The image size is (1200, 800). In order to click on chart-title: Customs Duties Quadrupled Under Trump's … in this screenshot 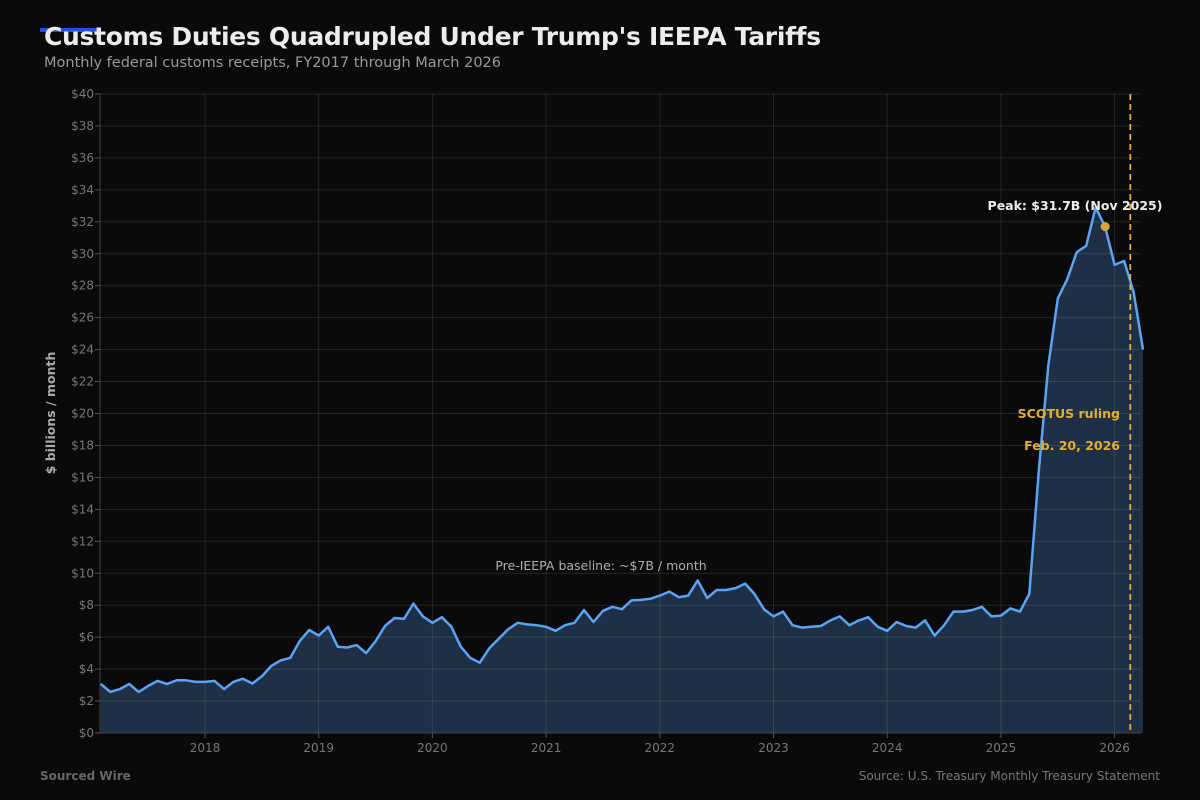, I will do `click(432, 36)`.